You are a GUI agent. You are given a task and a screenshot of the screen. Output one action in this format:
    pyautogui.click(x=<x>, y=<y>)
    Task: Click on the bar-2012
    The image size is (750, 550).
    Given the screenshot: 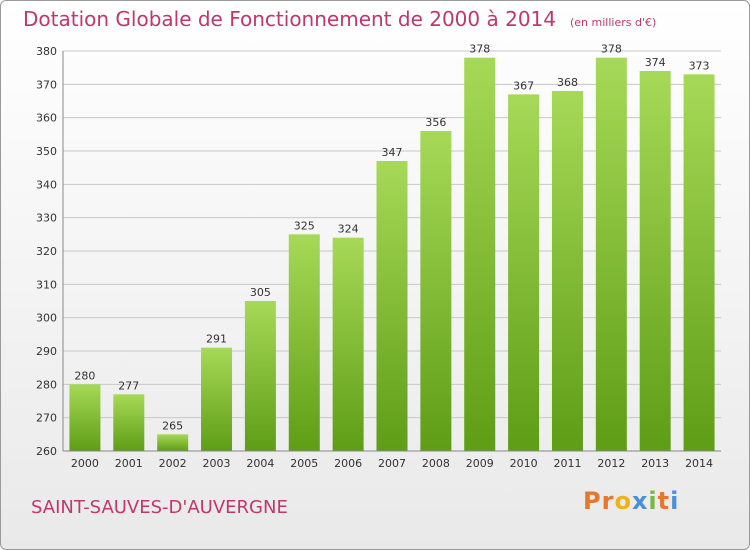 What is the action you would take?
    pyautogui.click(x=611, y=254)
    